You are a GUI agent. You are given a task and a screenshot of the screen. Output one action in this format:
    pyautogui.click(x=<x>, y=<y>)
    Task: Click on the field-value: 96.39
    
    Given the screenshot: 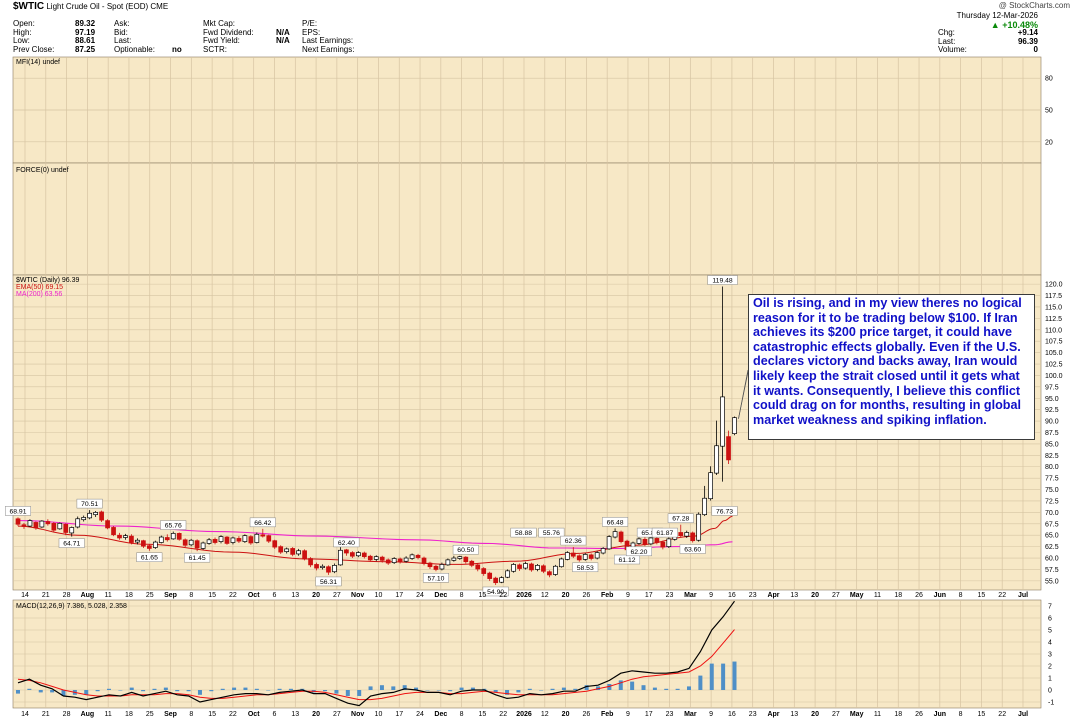 What is the action you would take?
    pyautogui.click(x=1027, y=41)
    